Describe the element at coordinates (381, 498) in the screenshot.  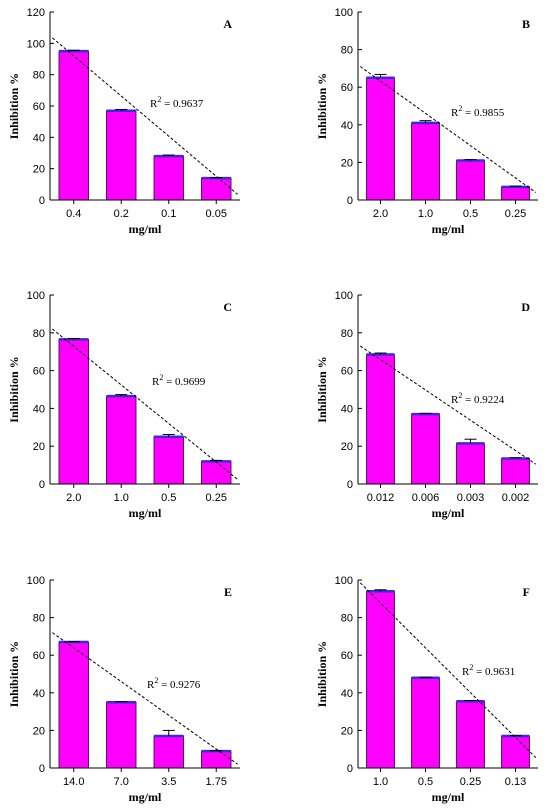
I see `x-tick-label: 0.012` at that location.